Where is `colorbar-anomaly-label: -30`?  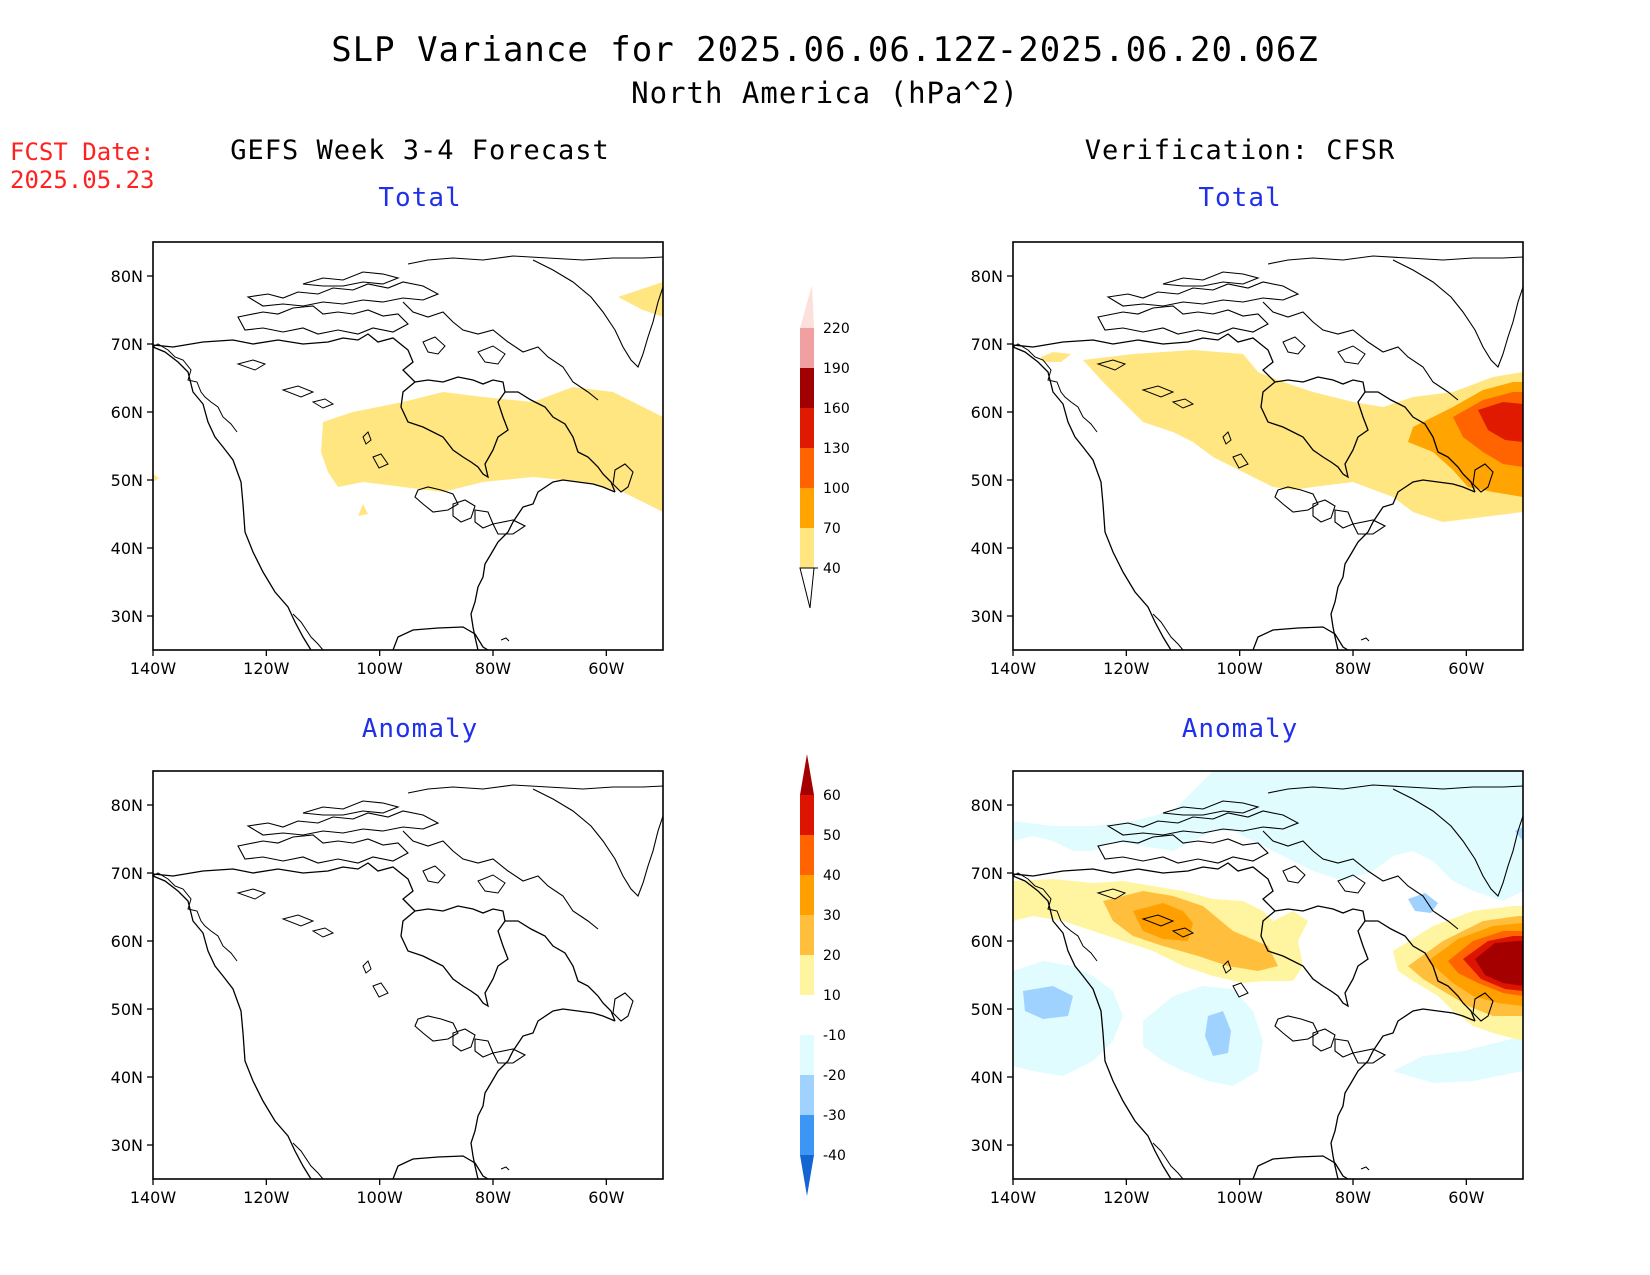
colorbar-anomaly-label: -30 is located at coordinates (834, 1116).